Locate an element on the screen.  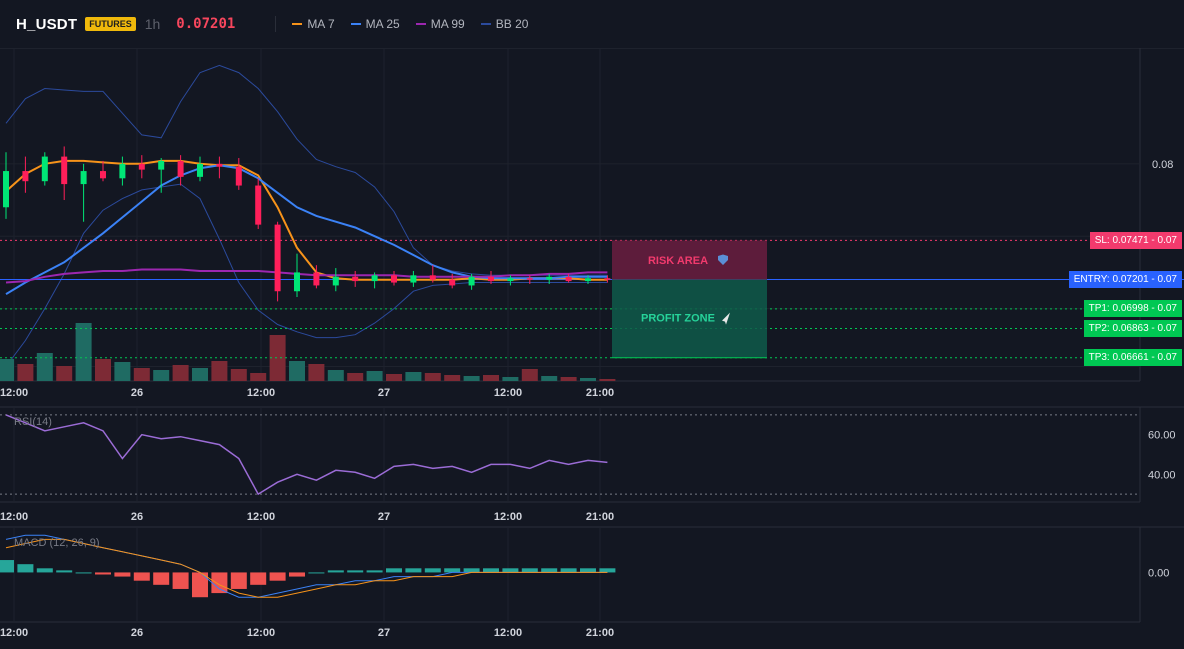
legend-bb20-label: BB 20 is located at coordinates (512, 24).